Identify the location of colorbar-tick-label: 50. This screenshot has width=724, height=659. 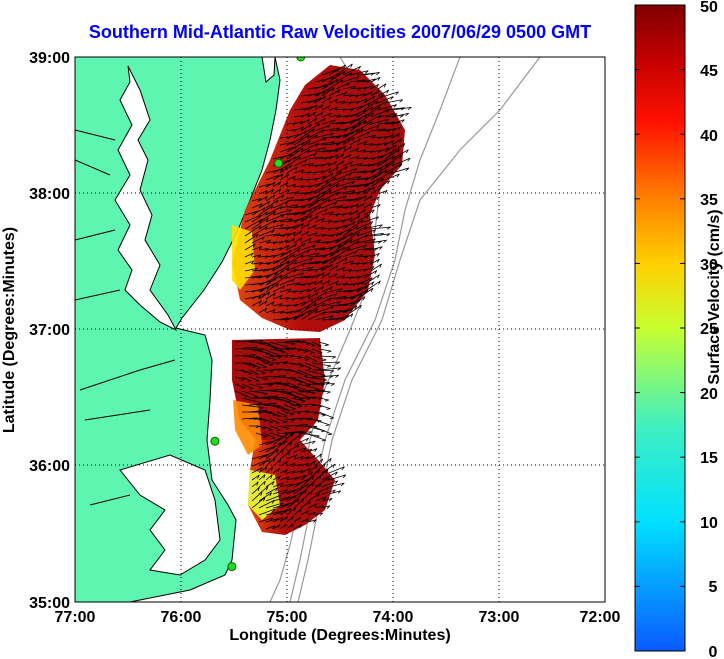
(709, 8).